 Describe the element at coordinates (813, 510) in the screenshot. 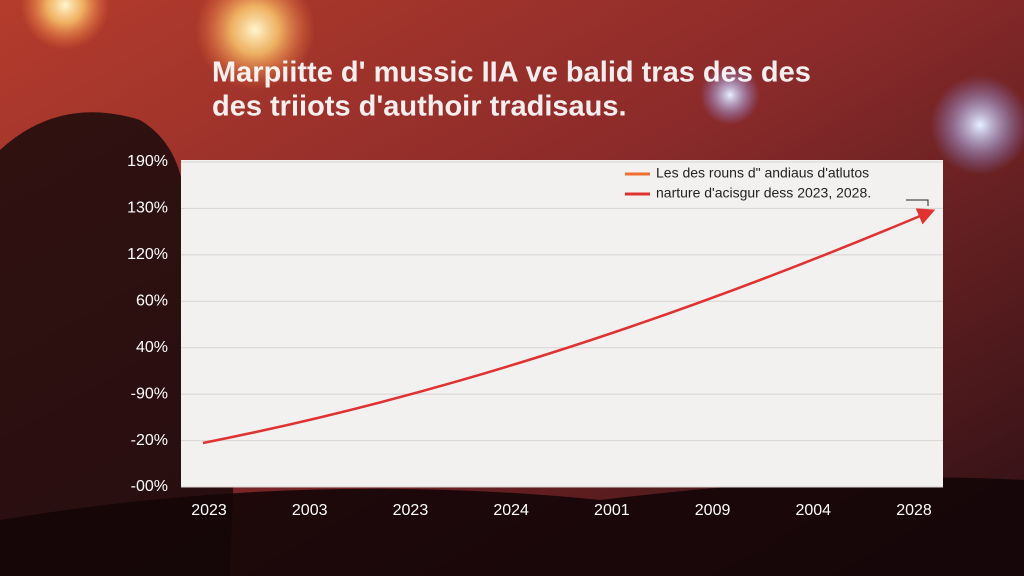

I see `x-tick-label: 2004` at that location.